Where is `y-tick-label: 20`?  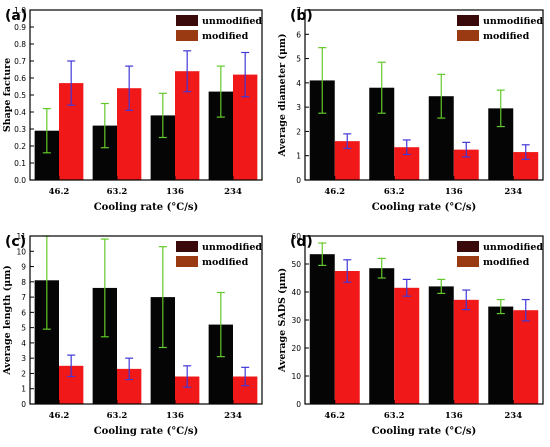 y-tick-label: 20 is located at coordinates (296, 348).